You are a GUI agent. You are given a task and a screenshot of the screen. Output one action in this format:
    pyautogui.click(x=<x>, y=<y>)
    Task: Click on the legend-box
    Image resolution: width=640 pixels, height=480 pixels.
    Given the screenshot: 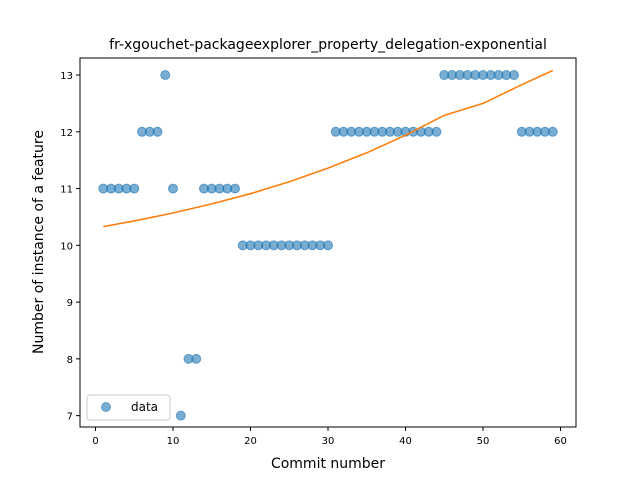 What is the action you would take?
    pyautogui.click(x=128, y=407)
    